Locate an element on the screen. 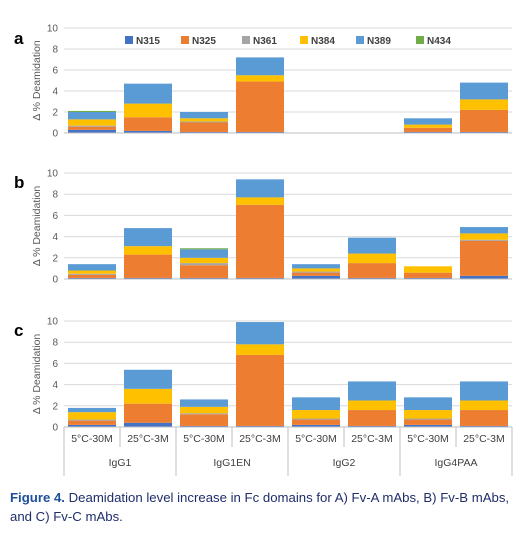 Image resolution: width=524 pixels, height=545 pixels. legend-label-n361: N361 is located at coordinates (265, 41).